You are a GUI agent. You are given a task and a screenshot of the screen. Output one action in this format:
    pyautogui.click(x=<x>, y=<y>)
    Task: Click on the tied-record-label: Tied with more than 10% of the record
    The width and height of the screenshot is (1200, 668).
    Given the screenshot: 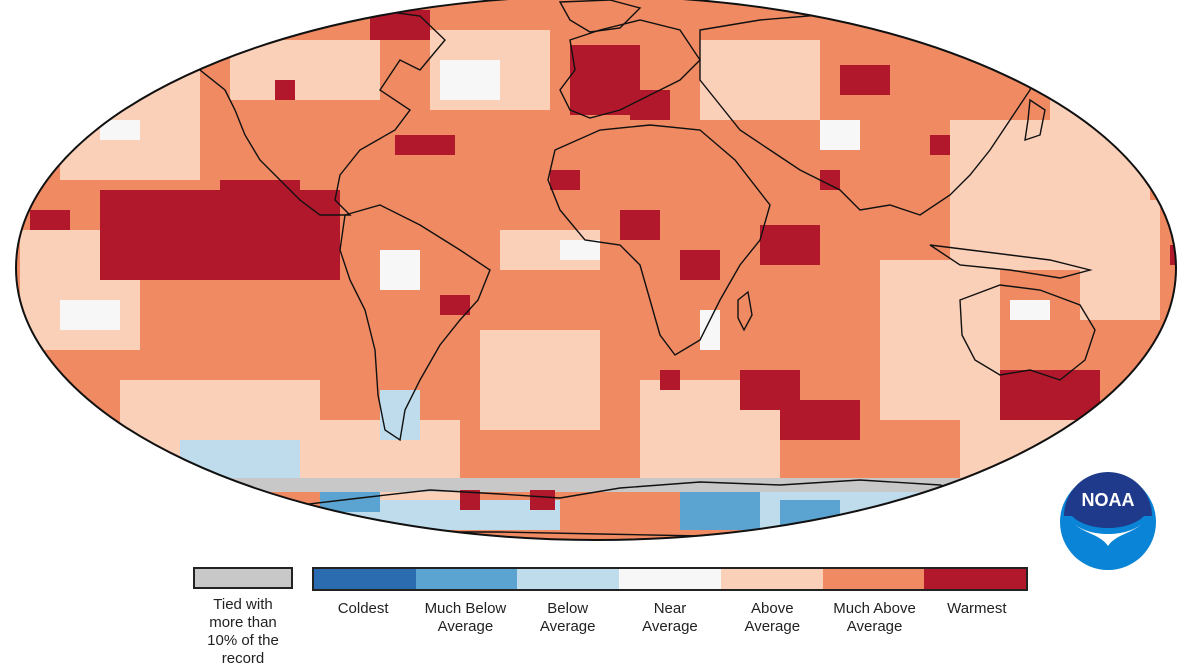 What is the action you would take?
    pyautogui.click(x=243, y=632)
    